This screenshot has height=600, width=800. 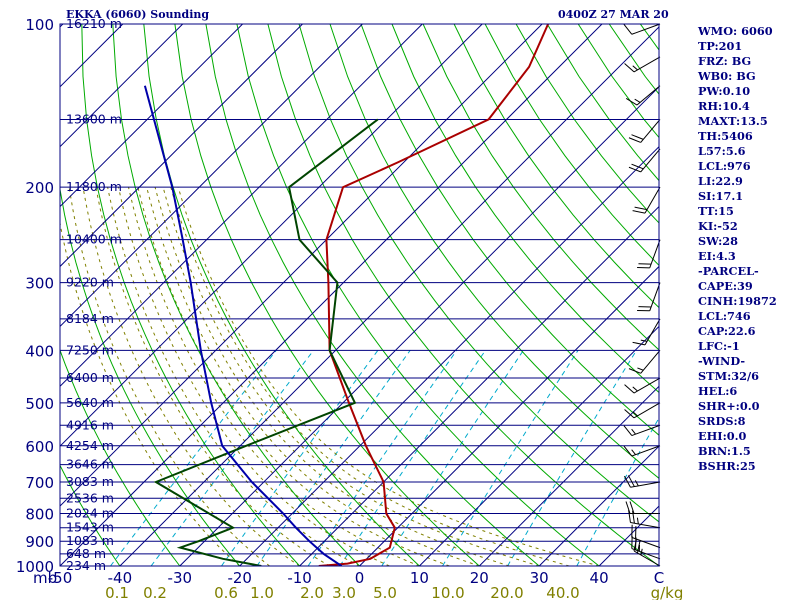 What do you see at coordinates (718, 241) in the screenshot?
I see `index-item: SW:28` at bounding box center [718, 241].